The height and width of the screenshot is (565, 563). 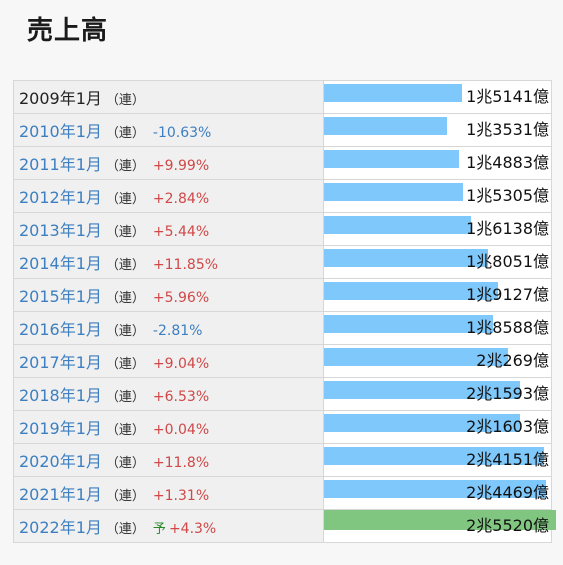 What do you see at coordinates (68, 31) in the screenshot?
I see `page-title: 売上高` at bounding box center [68, 31].